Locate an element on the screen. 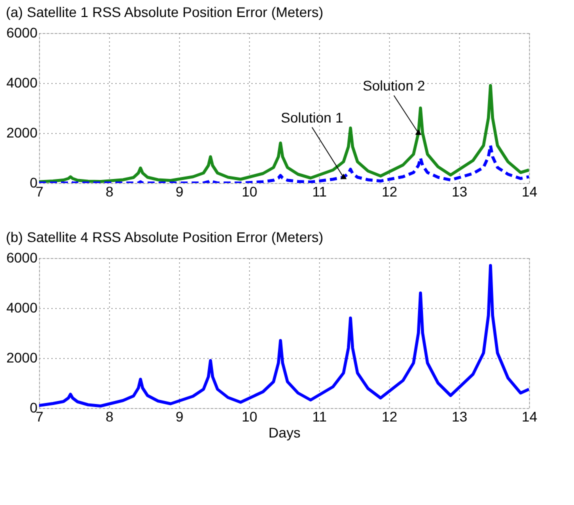  x-axis-title: Days is located at coordinates (284, 432).